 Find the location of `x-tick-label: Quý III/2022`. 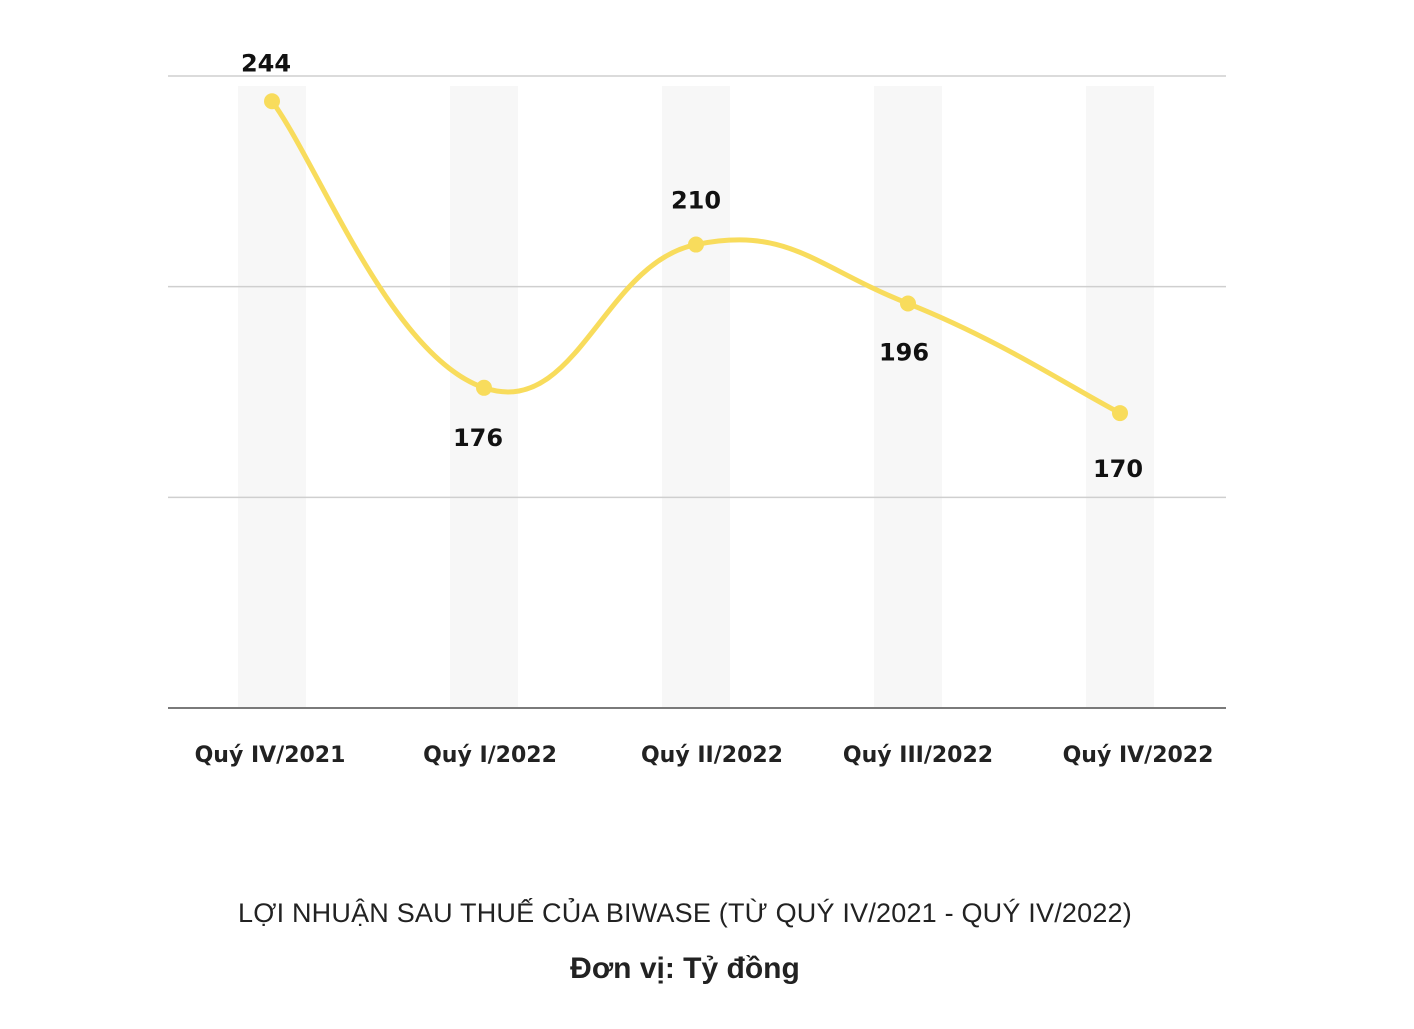

x-tick-label: Quý III/2022 is located at coordinates (918, 755).